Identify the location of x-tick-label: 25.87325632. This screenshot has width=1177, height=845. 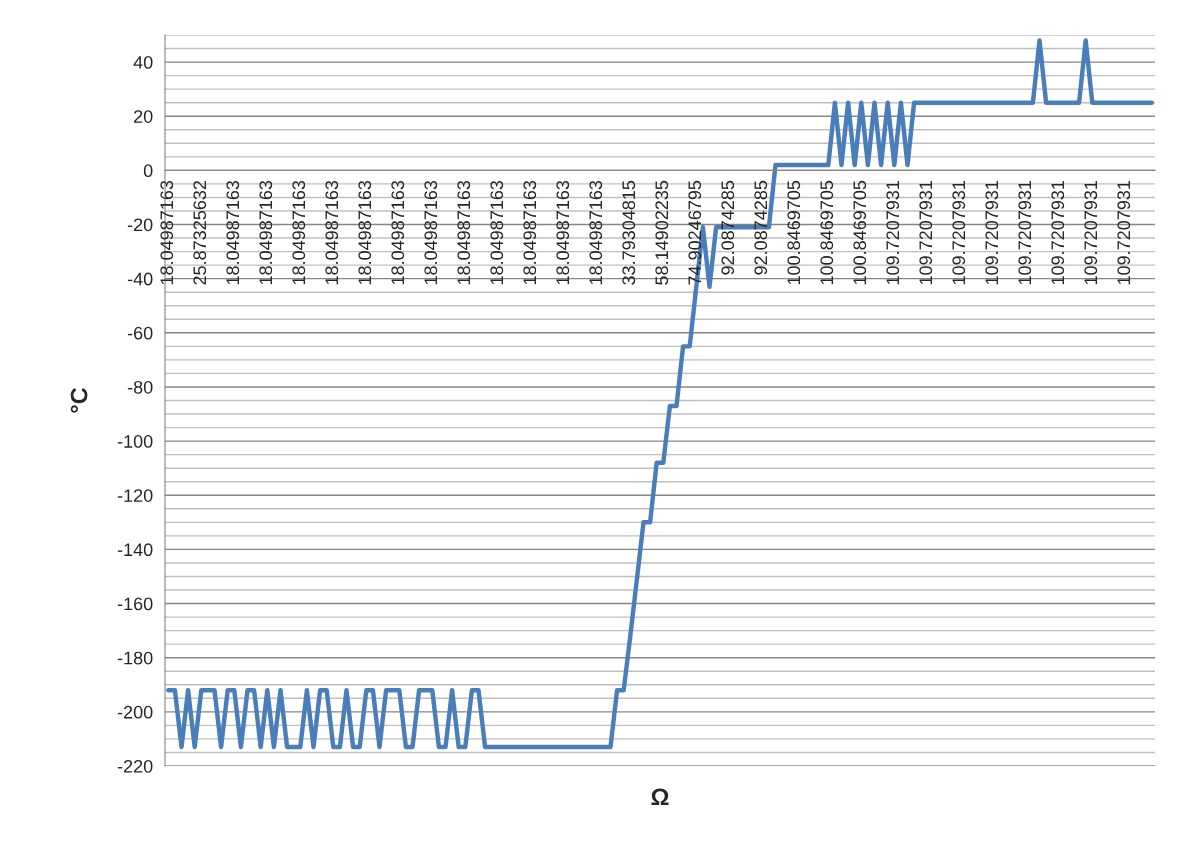
(200, 232).